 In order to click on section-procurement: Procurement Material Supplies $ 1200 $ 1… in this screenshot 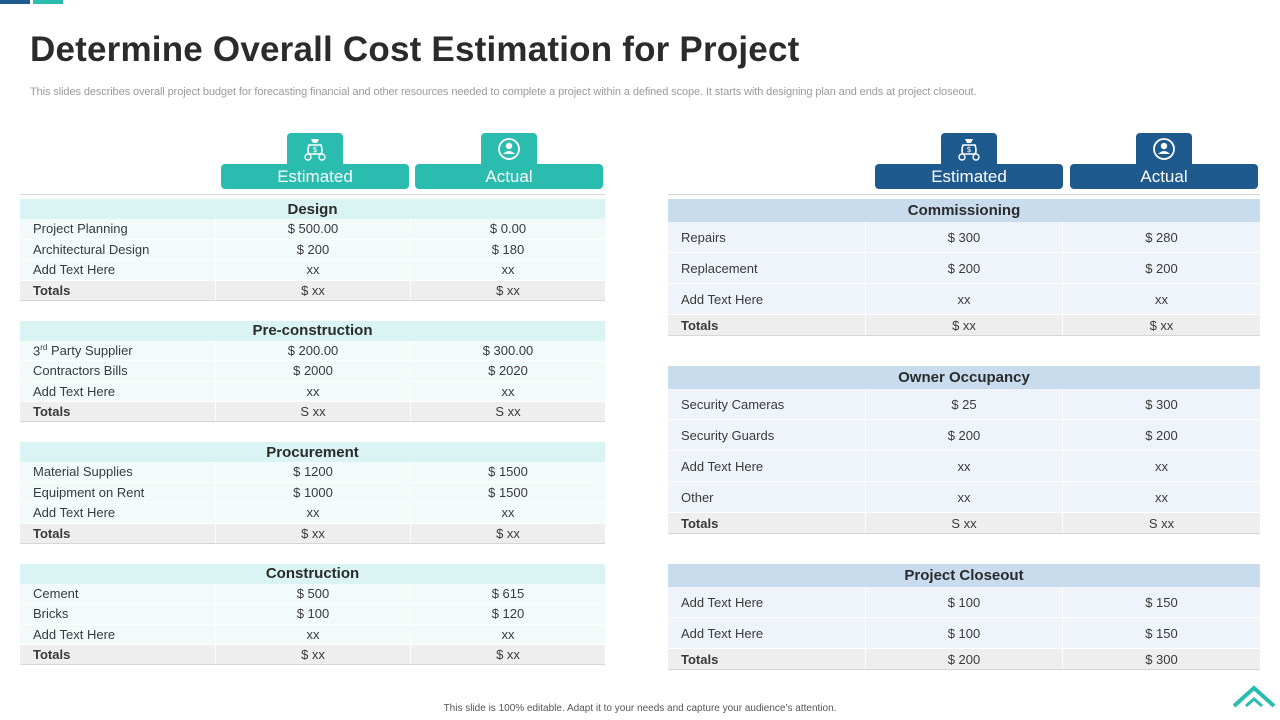, I will do `click(312, 493)`.